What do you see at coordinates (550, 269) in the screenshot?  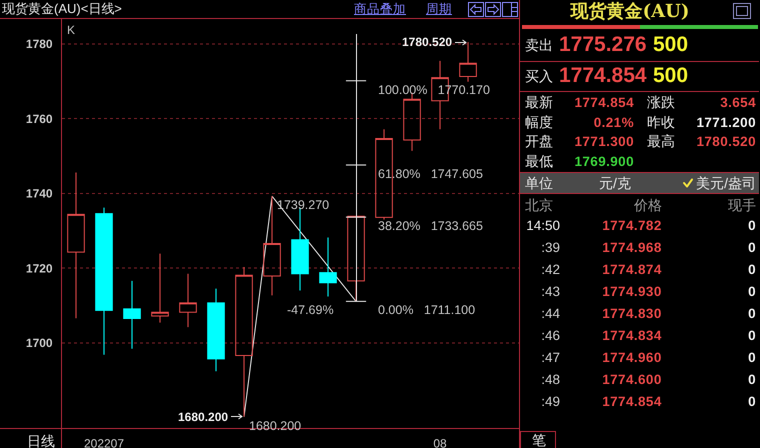 I see `text: :42` at bounding box center [550, 269].